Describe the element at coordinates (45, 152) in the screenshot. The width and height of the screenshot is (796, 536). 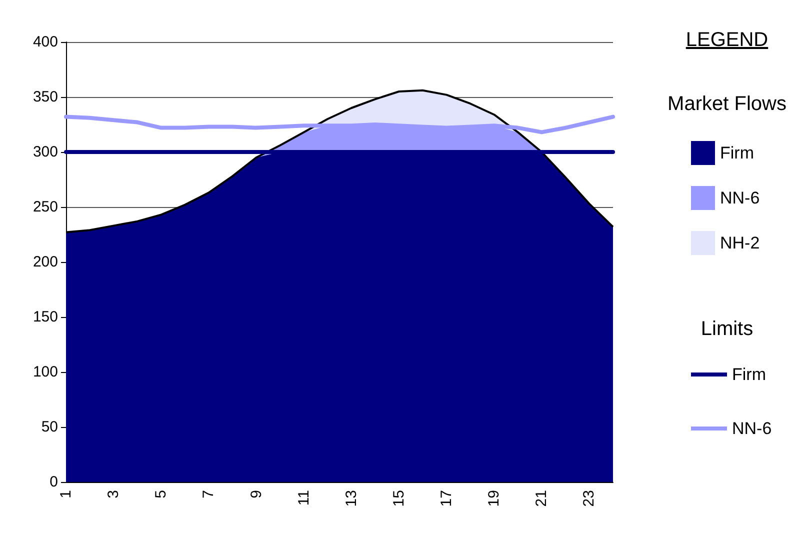
I see `y-tick-label: 300` at that location.